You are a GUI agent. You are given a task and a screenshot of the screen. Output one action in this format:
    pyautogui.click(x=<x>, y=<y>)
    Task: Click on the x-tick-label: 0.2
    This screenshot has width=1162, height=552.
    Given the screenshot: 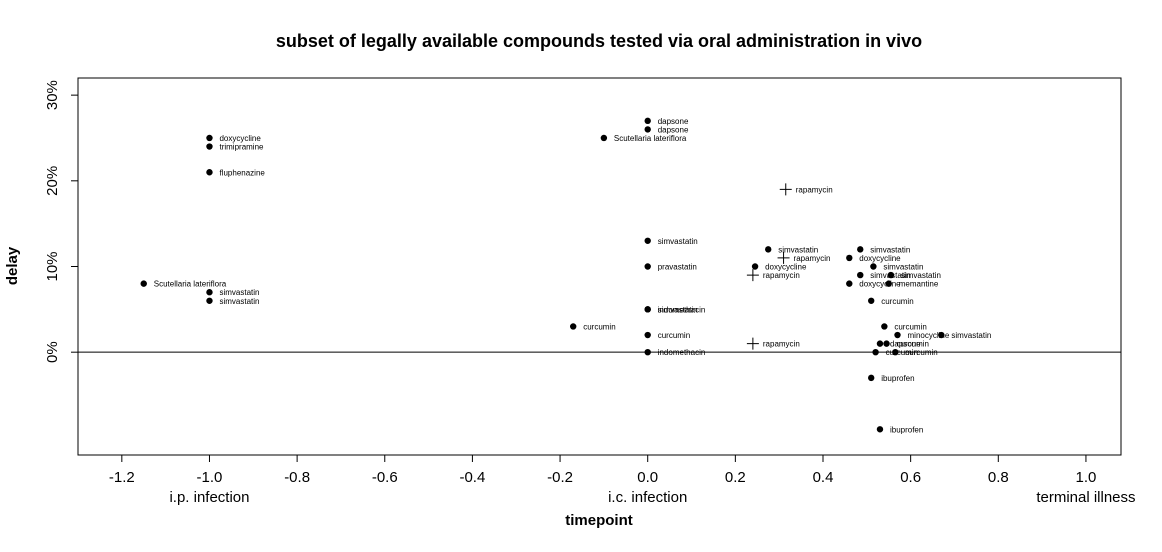 What is the action you would take?
    pyautogui.click(x=735, y=477)
    